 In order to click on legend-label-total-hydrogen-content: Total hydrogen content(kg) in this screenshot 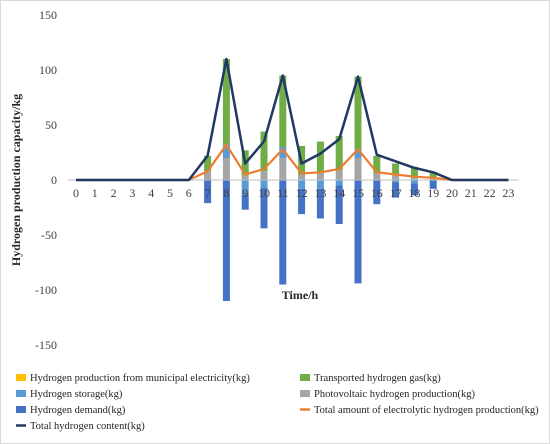, I will do `click(87, 426)`.